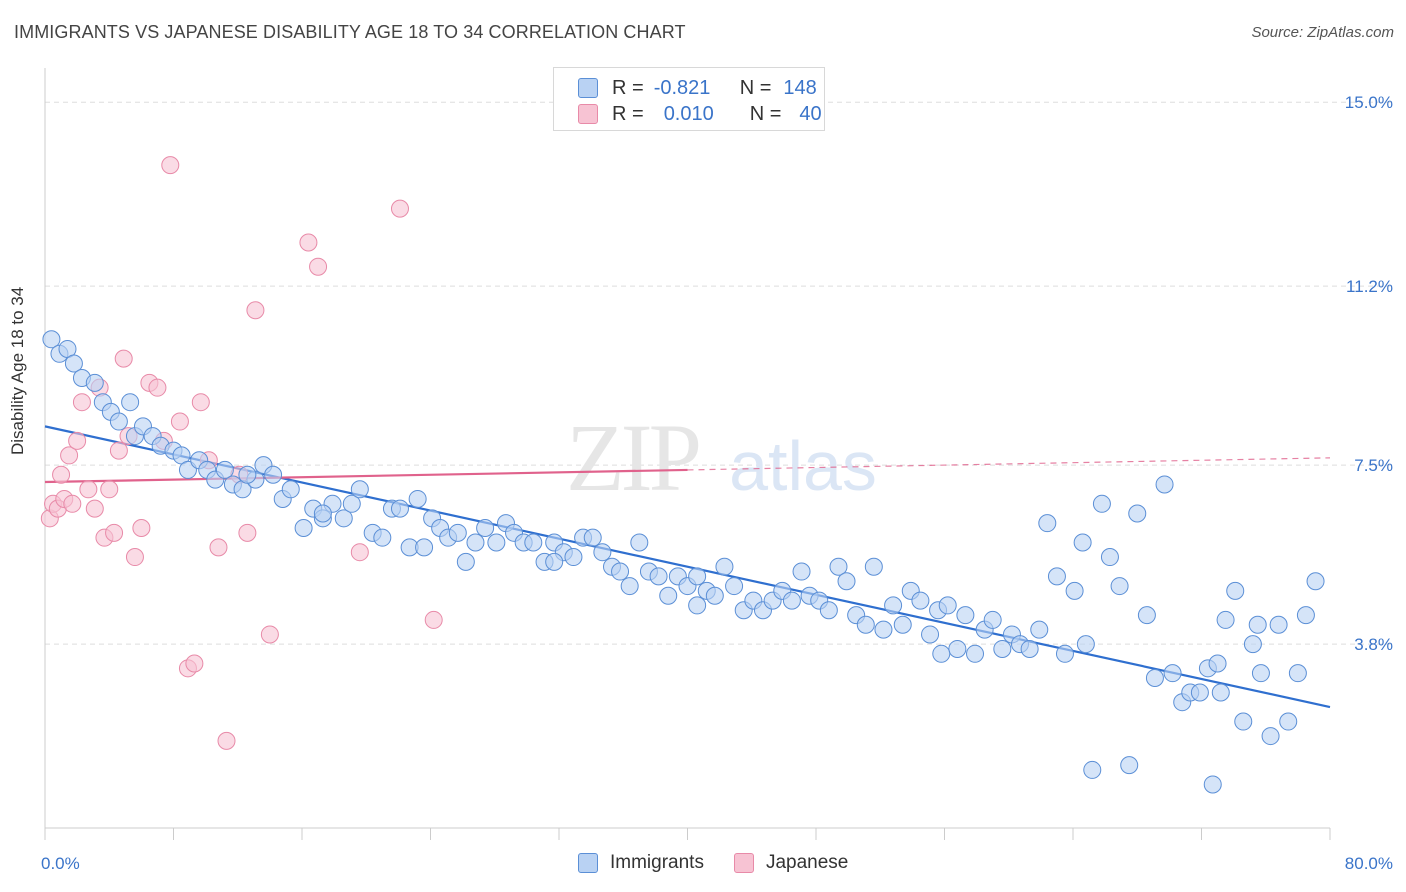 The height and width of the screenshot is (892, 1406). Describe the element at coordinates (1373, 465) in the screenshot. I see `y-tick-label: 7.5%` at that location.